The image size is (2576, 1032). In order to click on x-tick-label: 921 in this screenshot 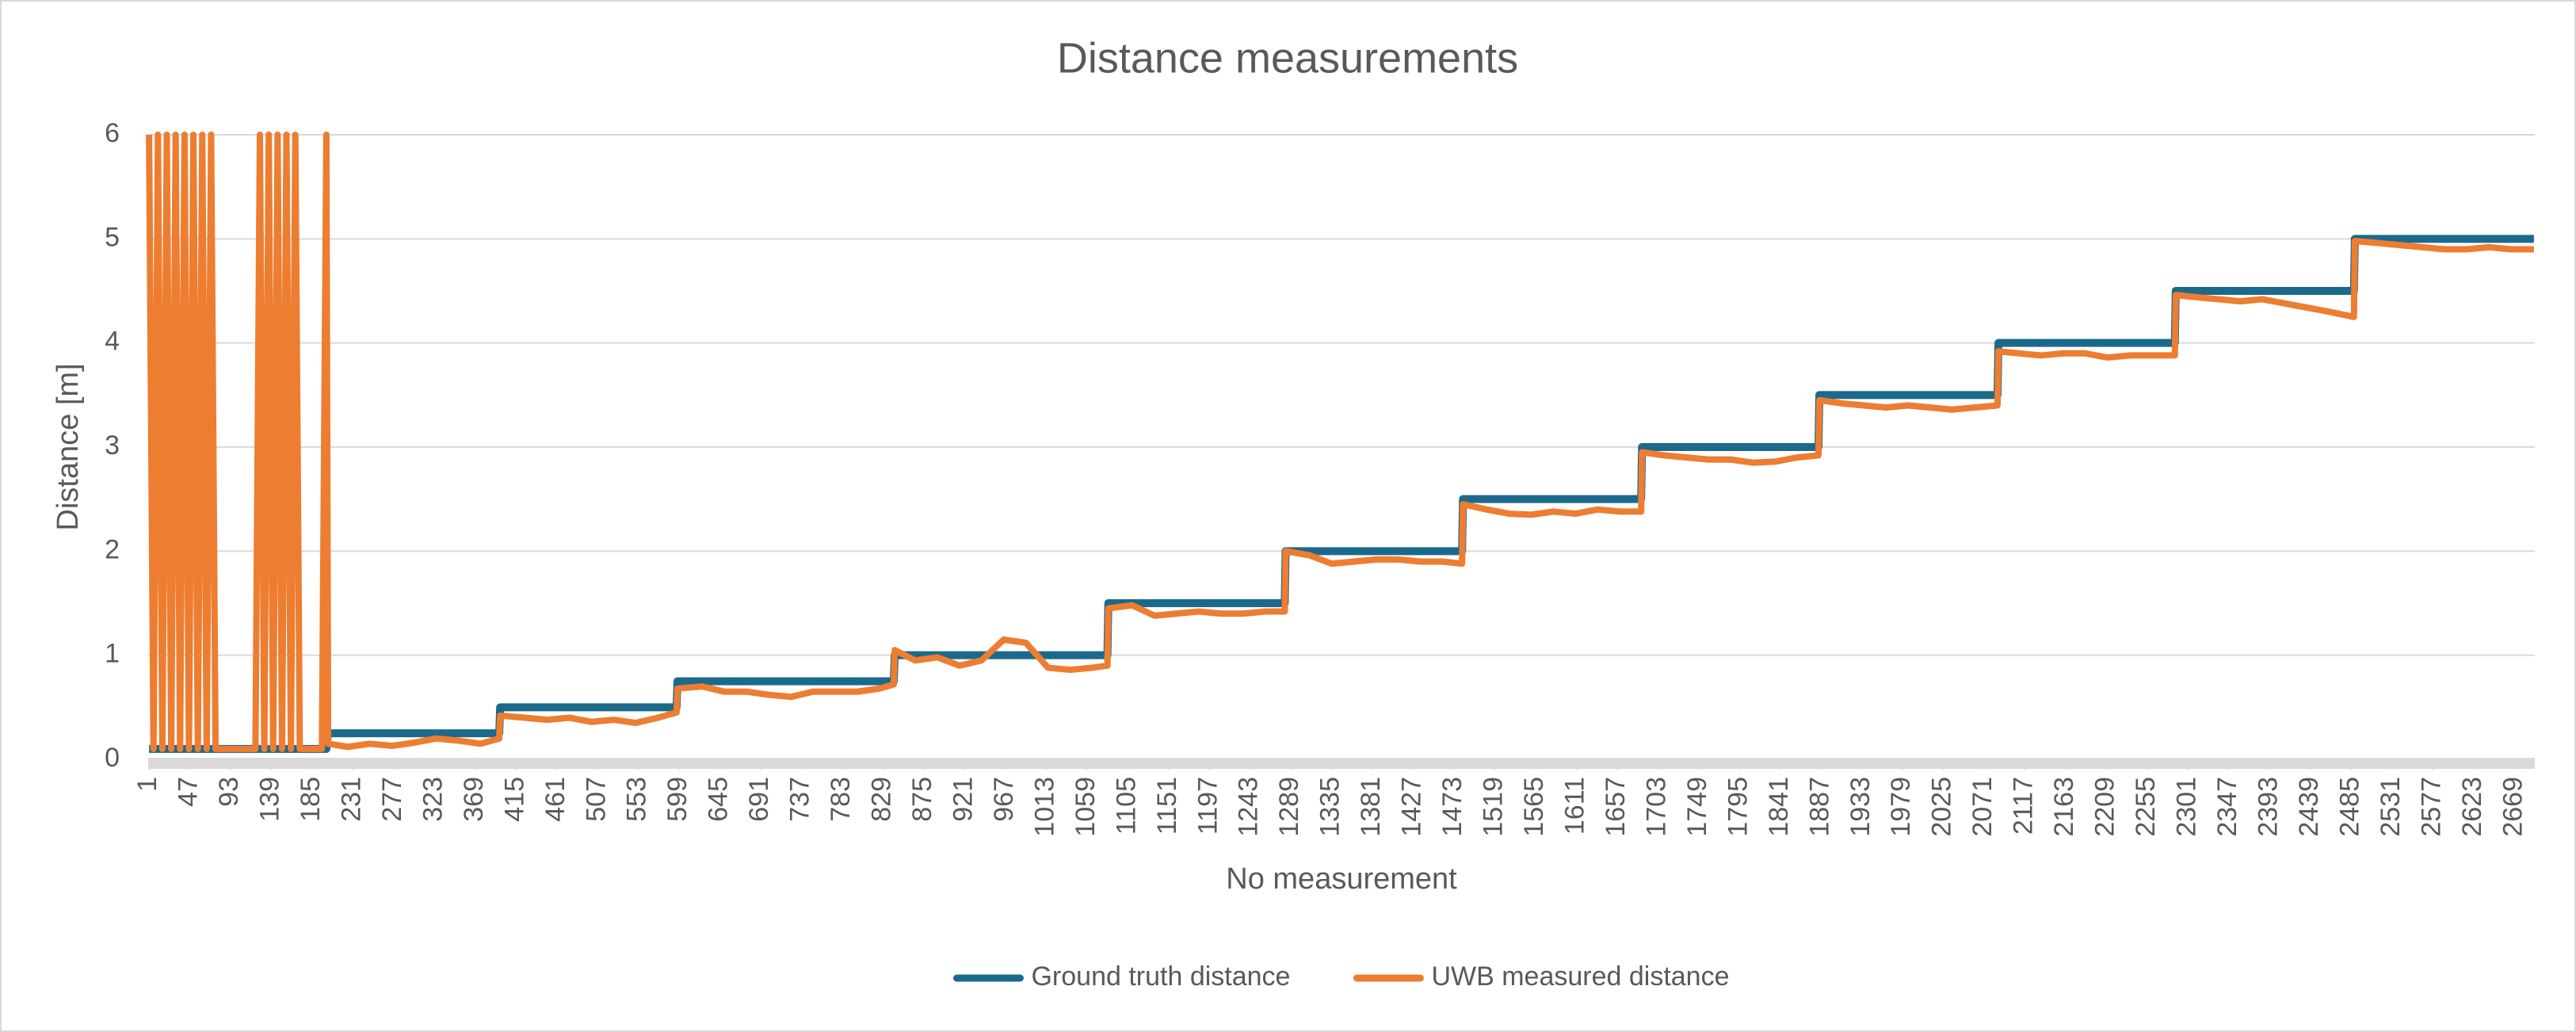, I will do `click(963, 799)`.